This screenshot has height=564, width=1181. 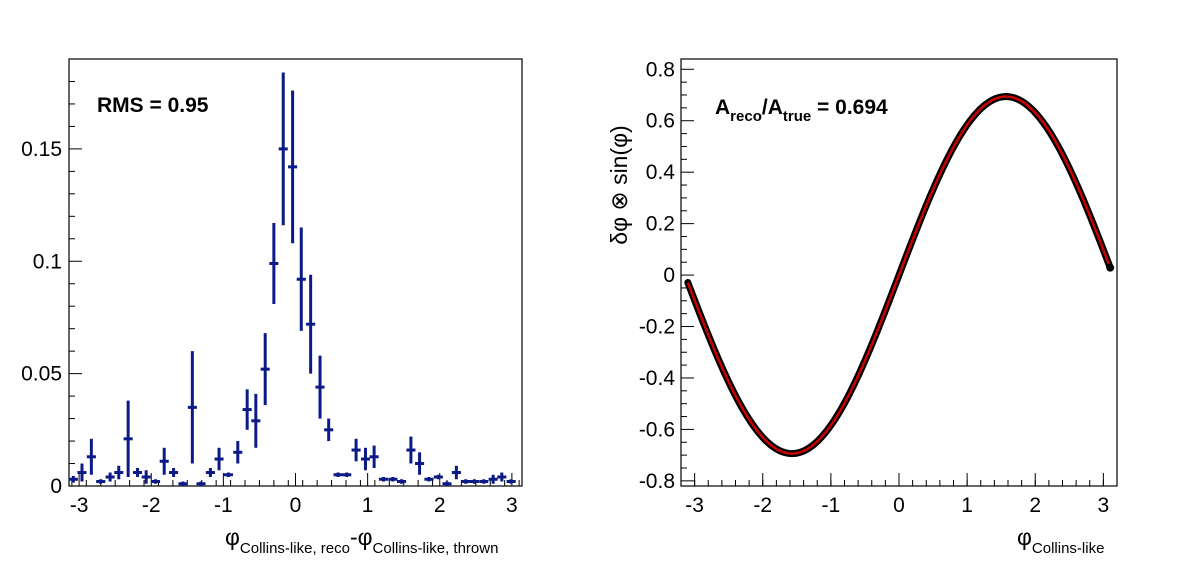 I want to click on right-y-tick-label: -0.8, so click(x=657, y=481).